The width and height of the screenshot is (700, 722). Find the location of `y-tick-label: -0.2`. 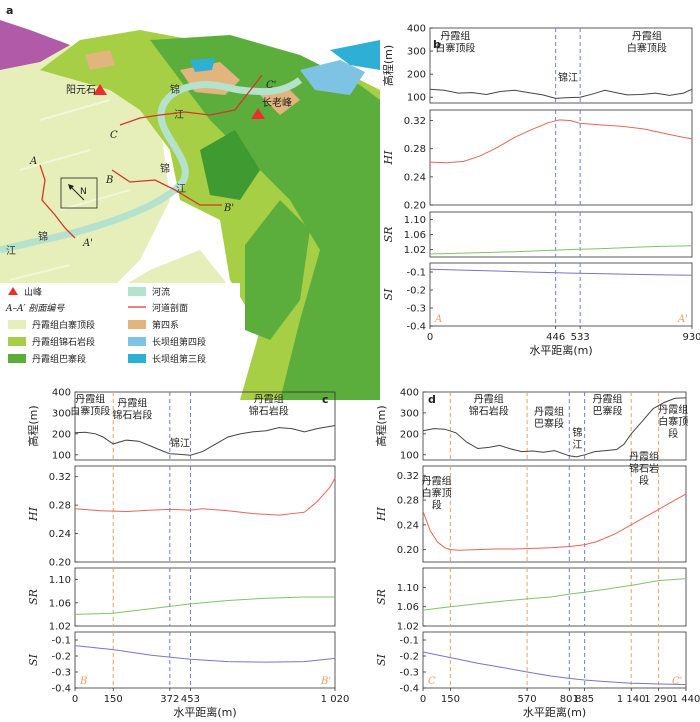

y-tick-label: -0.2 is located at coordinates (416, 291).